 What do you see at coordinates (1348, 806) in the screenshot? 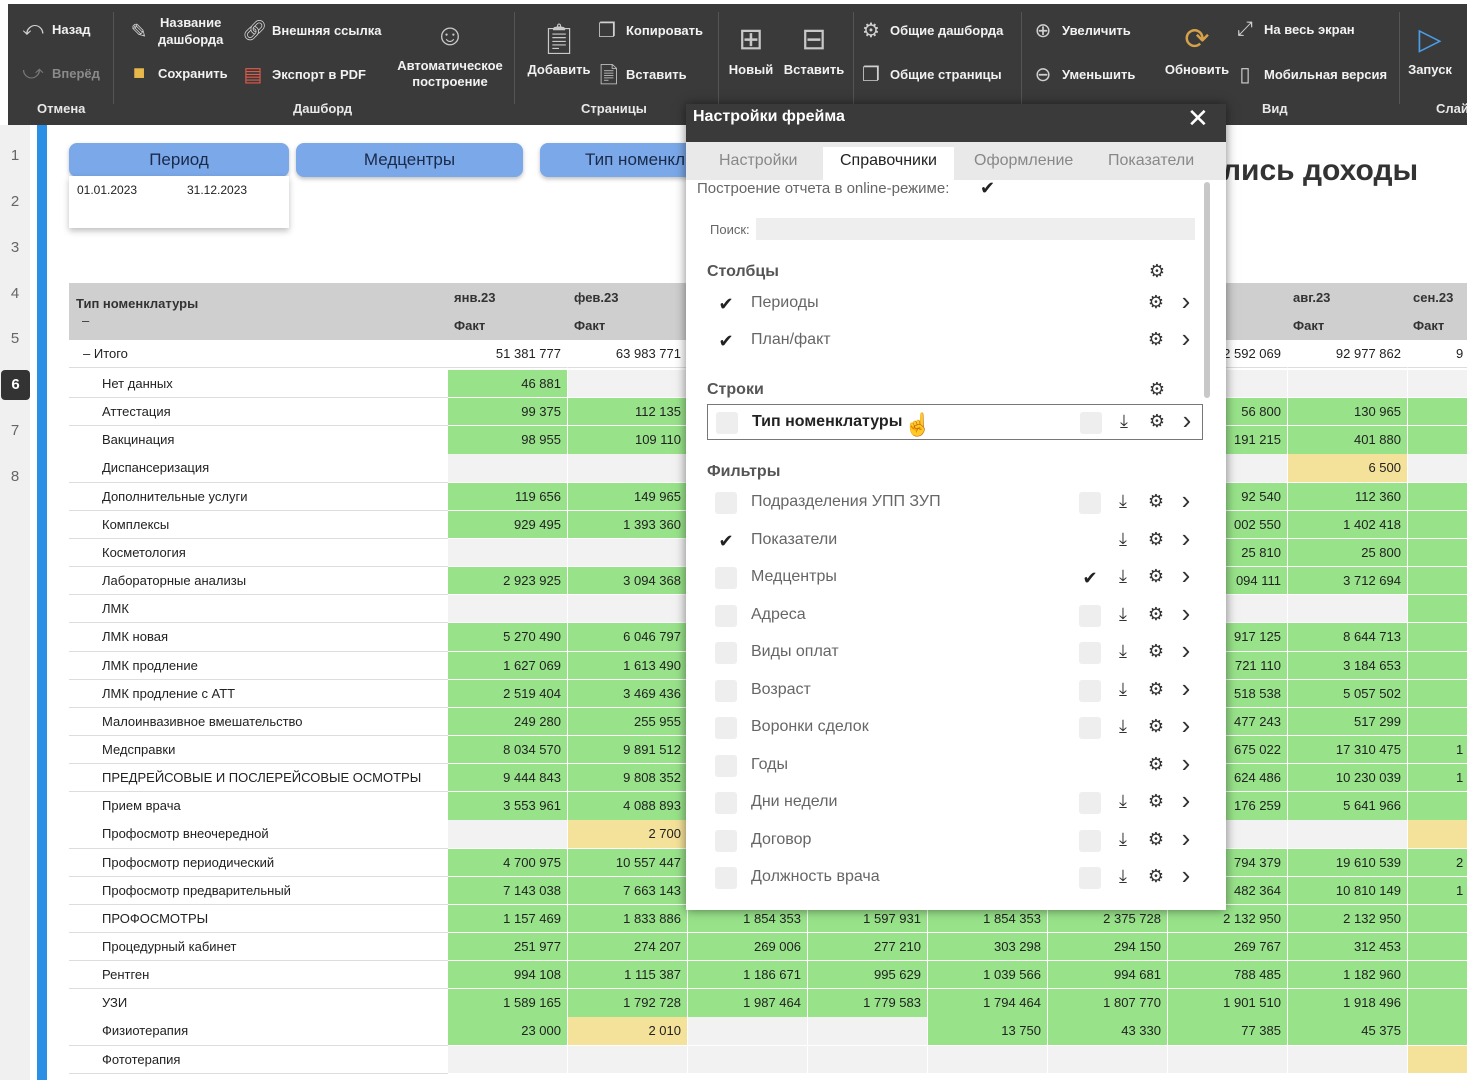
I see `table-cell: 5 641 966` at bounding box center [1348, 806].